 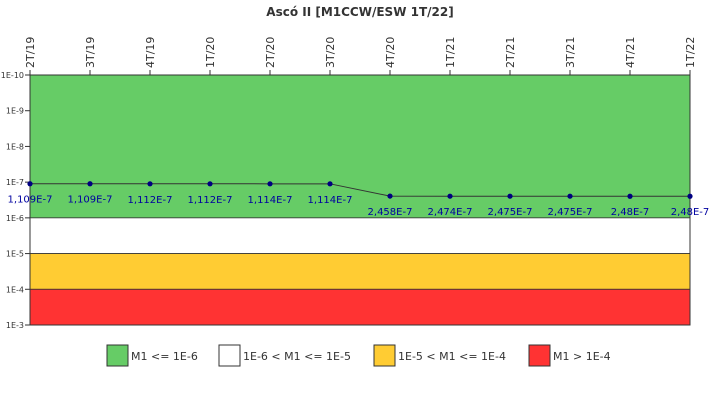 I want to click on x-tick-label: 3T/20, so click(x=330, y=52).